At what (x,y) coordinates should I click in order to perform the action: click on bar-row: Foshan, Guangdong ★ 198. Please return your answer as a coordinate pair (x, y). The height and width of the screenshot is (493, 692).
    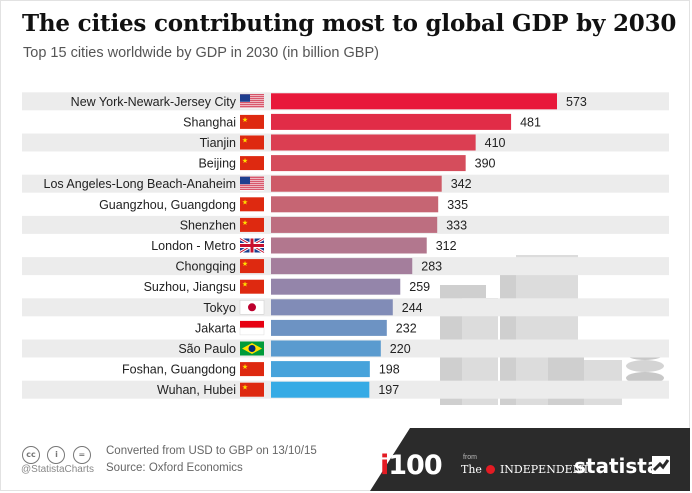
    Looking at the image, I should click on (261, 369).